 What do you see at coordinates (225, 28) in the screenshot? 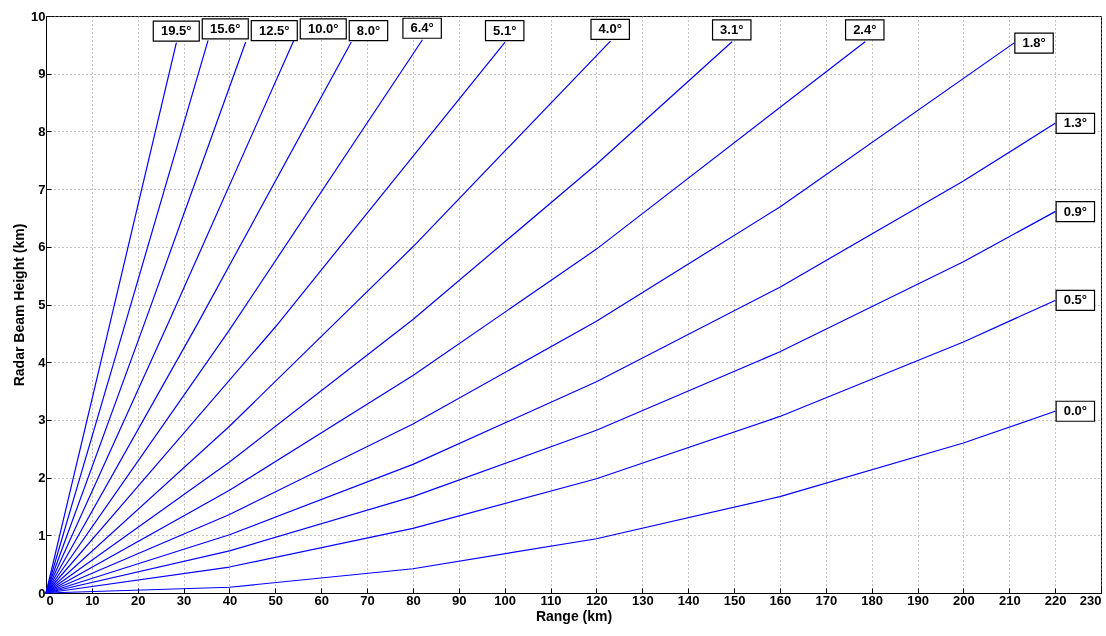
I see `annotation: 15.6°` at bounding box center [225, 28].